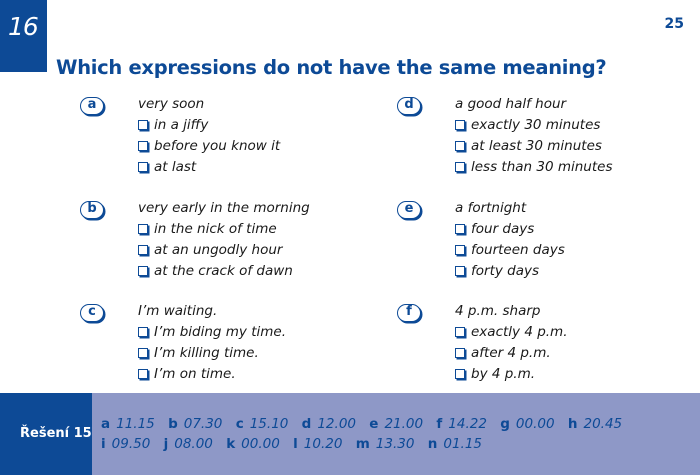  I want to click on solution-label: Řešení 15, so click(46, 434).